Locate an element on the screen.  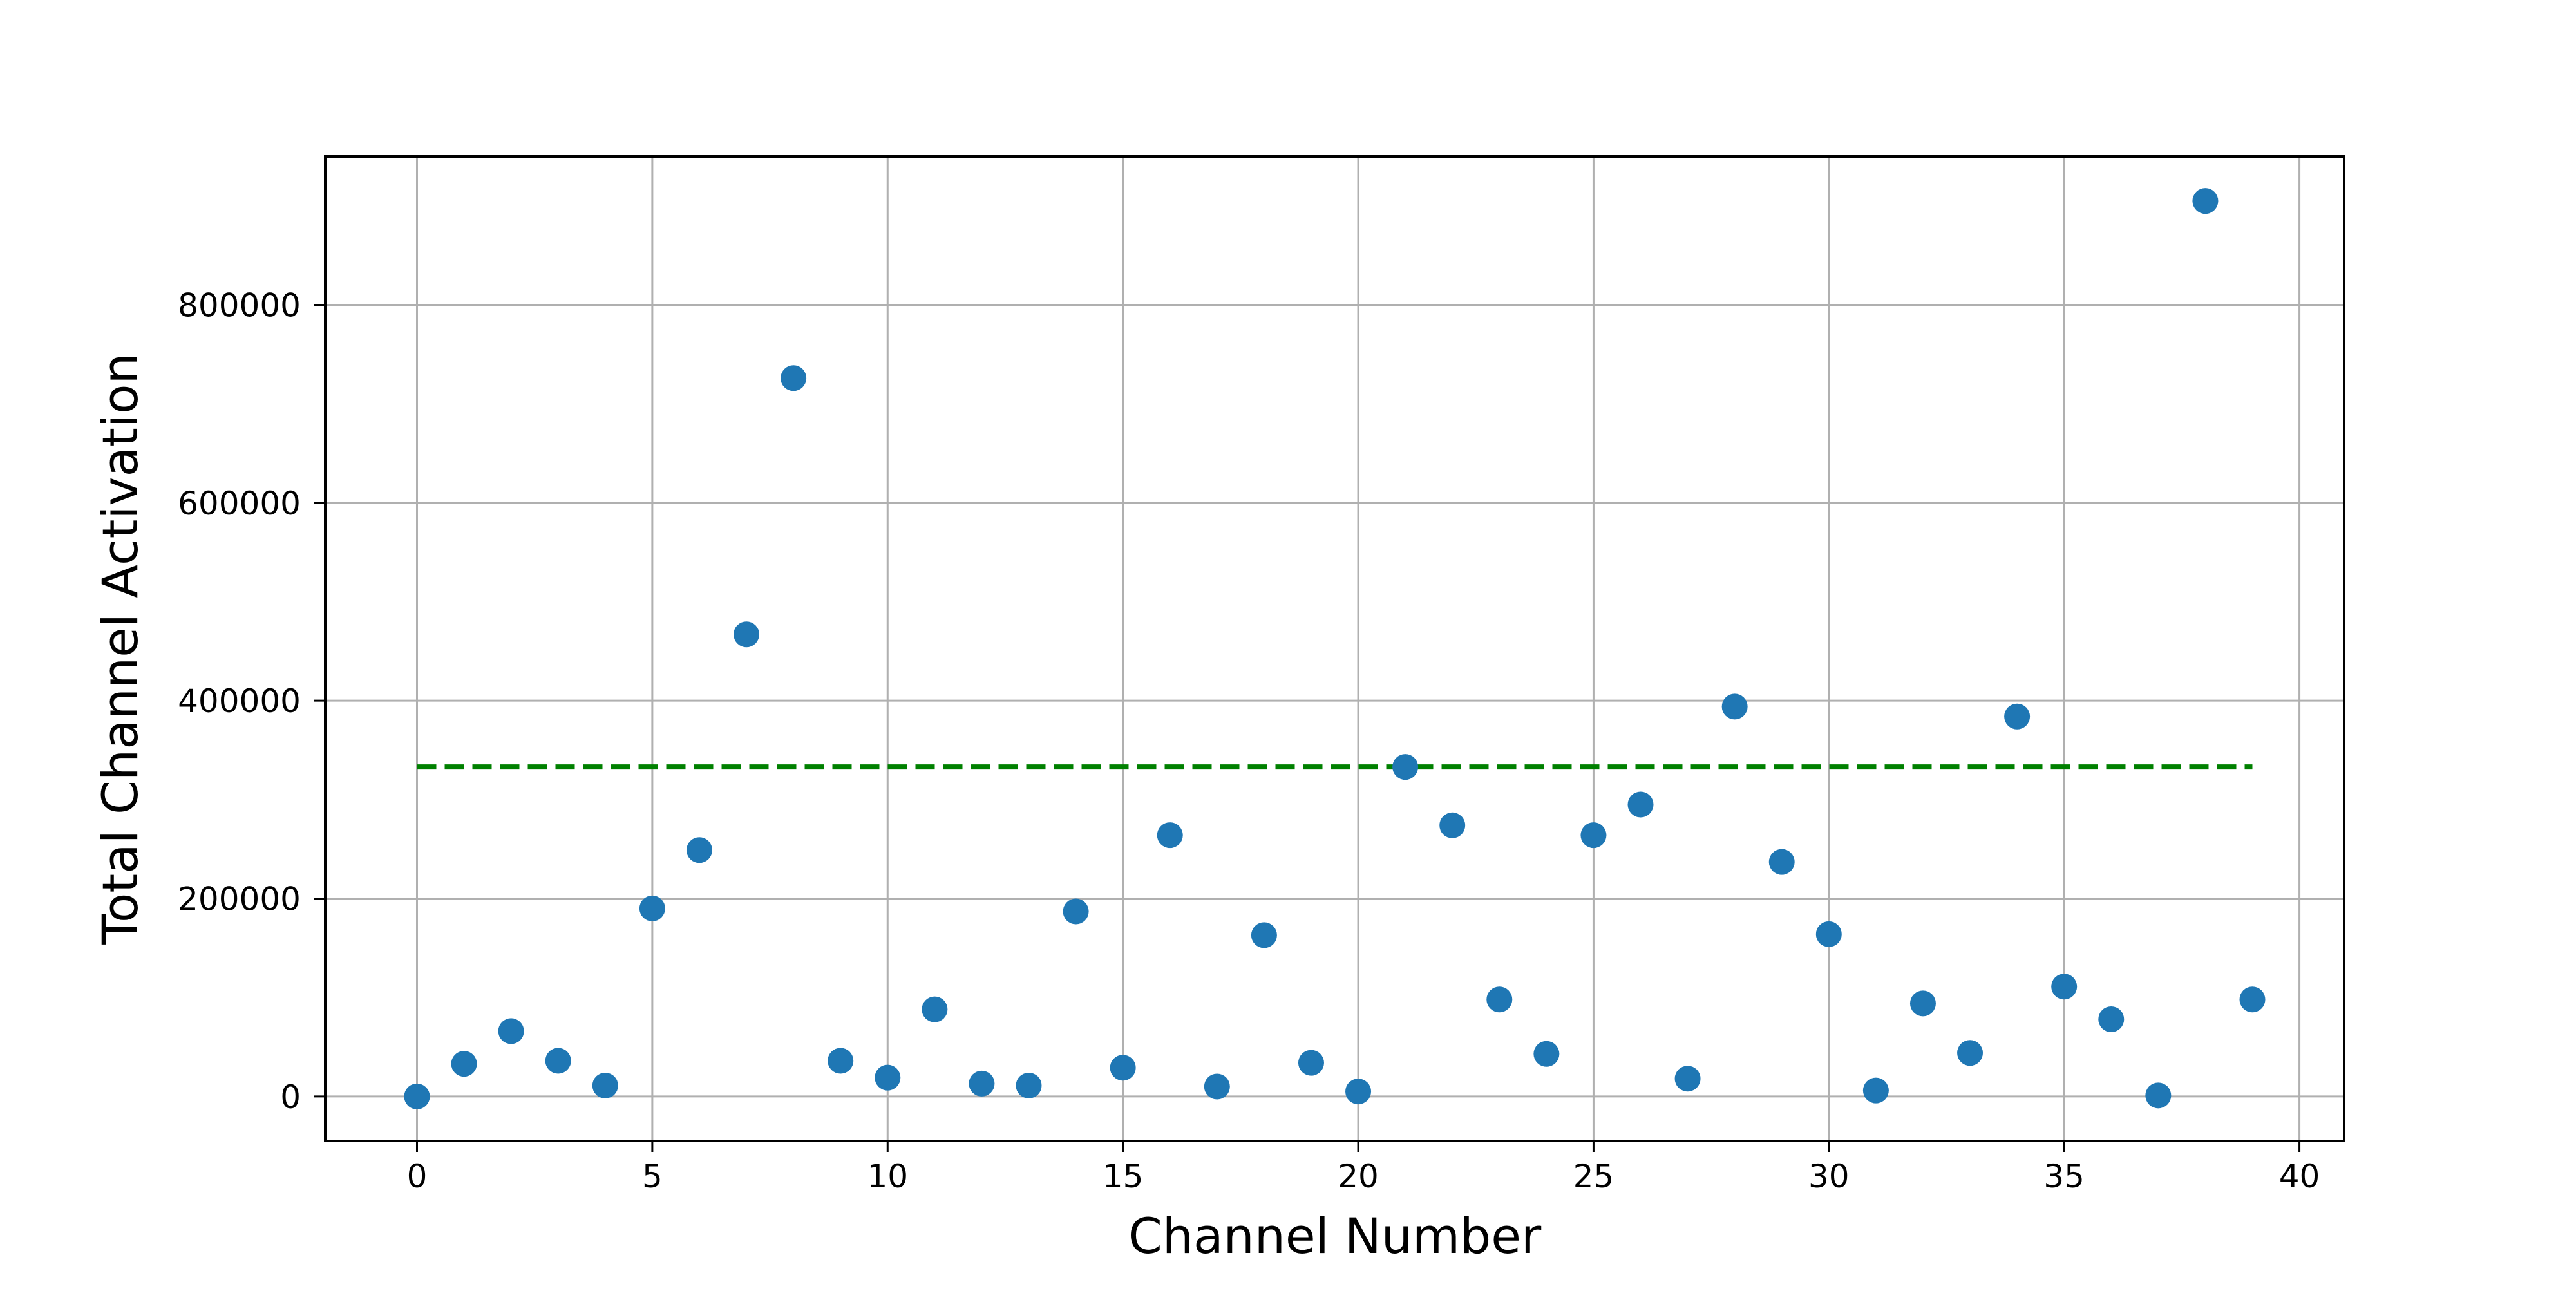
x-axis-label: Channel Number is located at coordinates (1335, 1236).